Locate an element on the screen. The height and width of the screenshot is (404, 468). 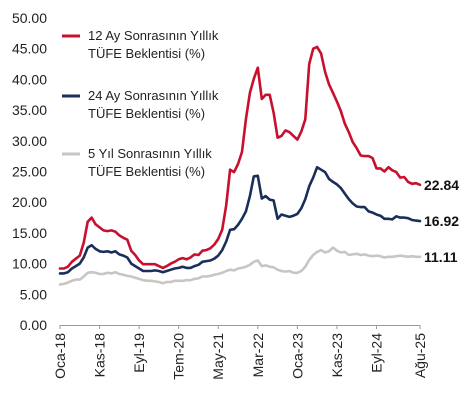
x-tick-label: Mar-22 is located at coordinates (258, 355).